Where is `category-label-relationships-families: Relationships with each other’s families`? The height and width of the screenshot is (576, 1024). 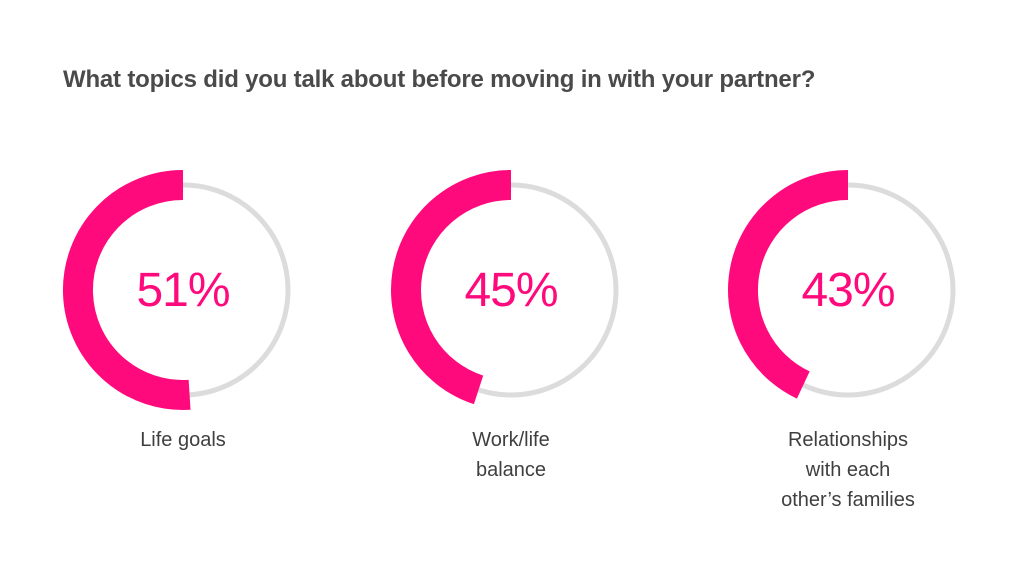
category-label-relationships-families: Relationships with each other’s families is located at coordinates (848, 470).